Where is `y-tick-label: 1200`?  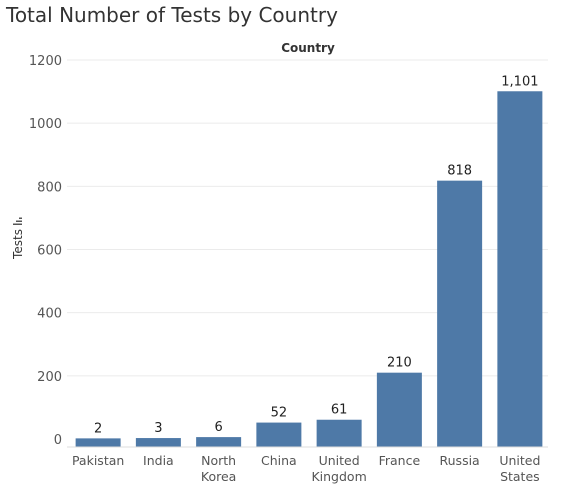 y-tick-label: 1200 is located at coordinates (45, 61).